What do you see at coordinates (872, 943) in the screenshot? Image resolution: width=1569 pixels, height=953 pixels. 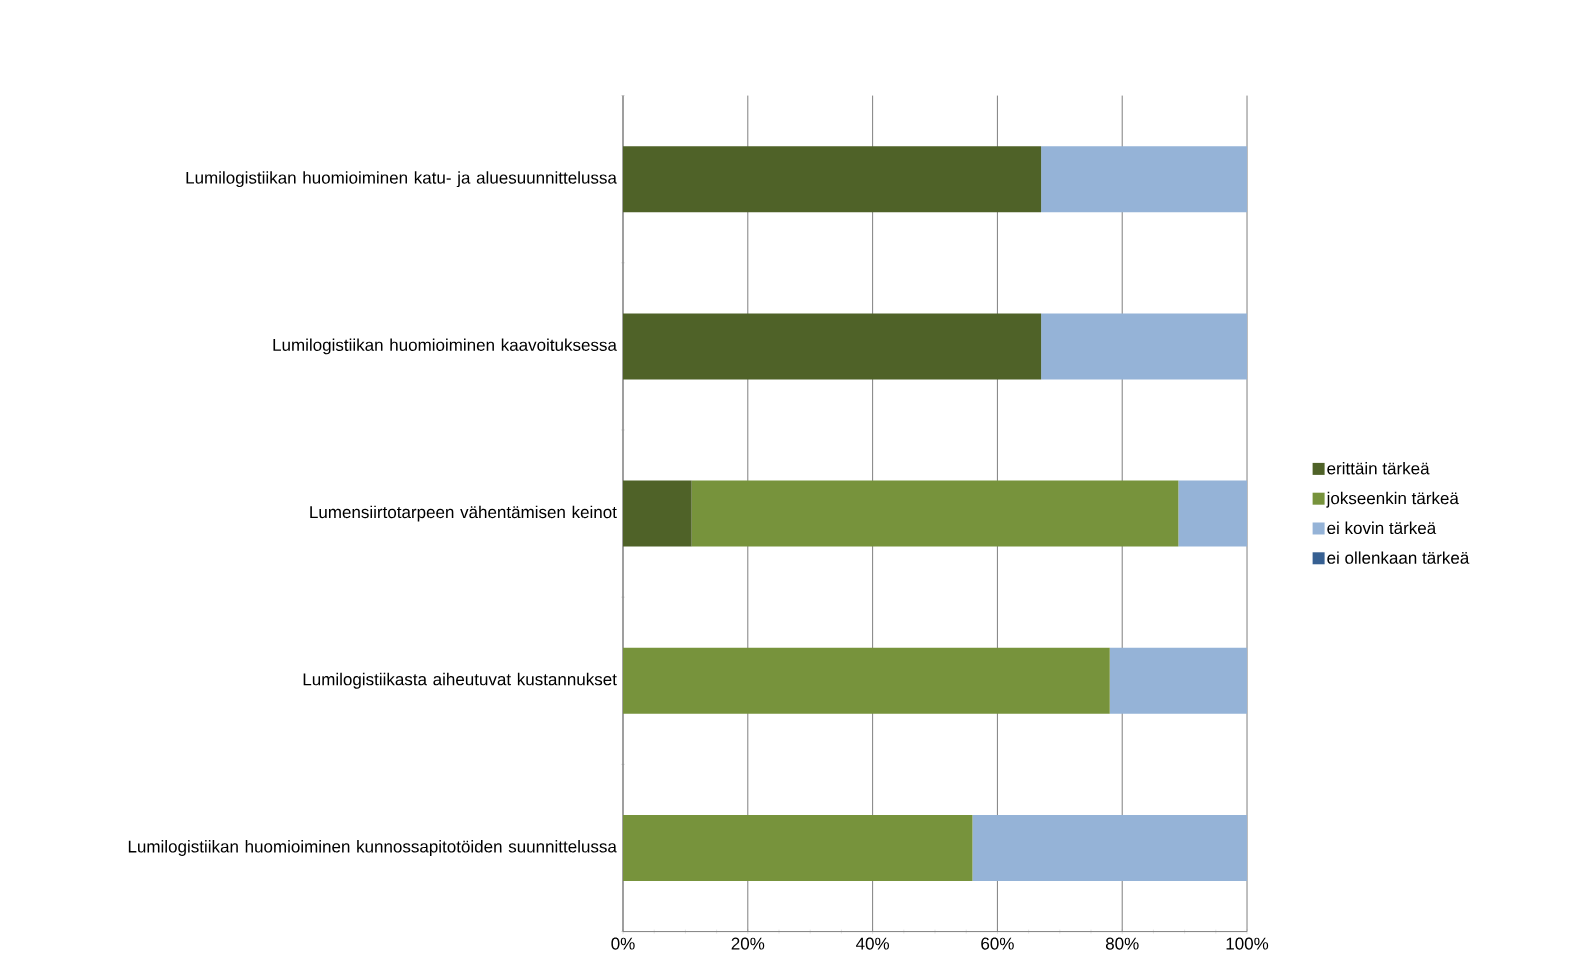 I see `x-tick-label: 40%` at bounding box center [872, 943].